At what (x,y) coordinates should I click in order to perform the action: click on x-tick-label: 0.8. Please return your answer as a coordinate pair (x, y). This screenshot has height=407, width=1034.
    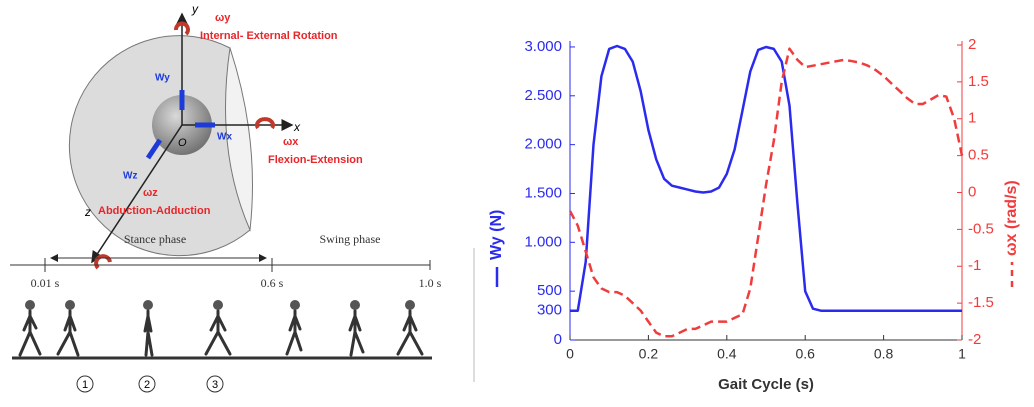
    Looking at the image, I should click on (884, 354).